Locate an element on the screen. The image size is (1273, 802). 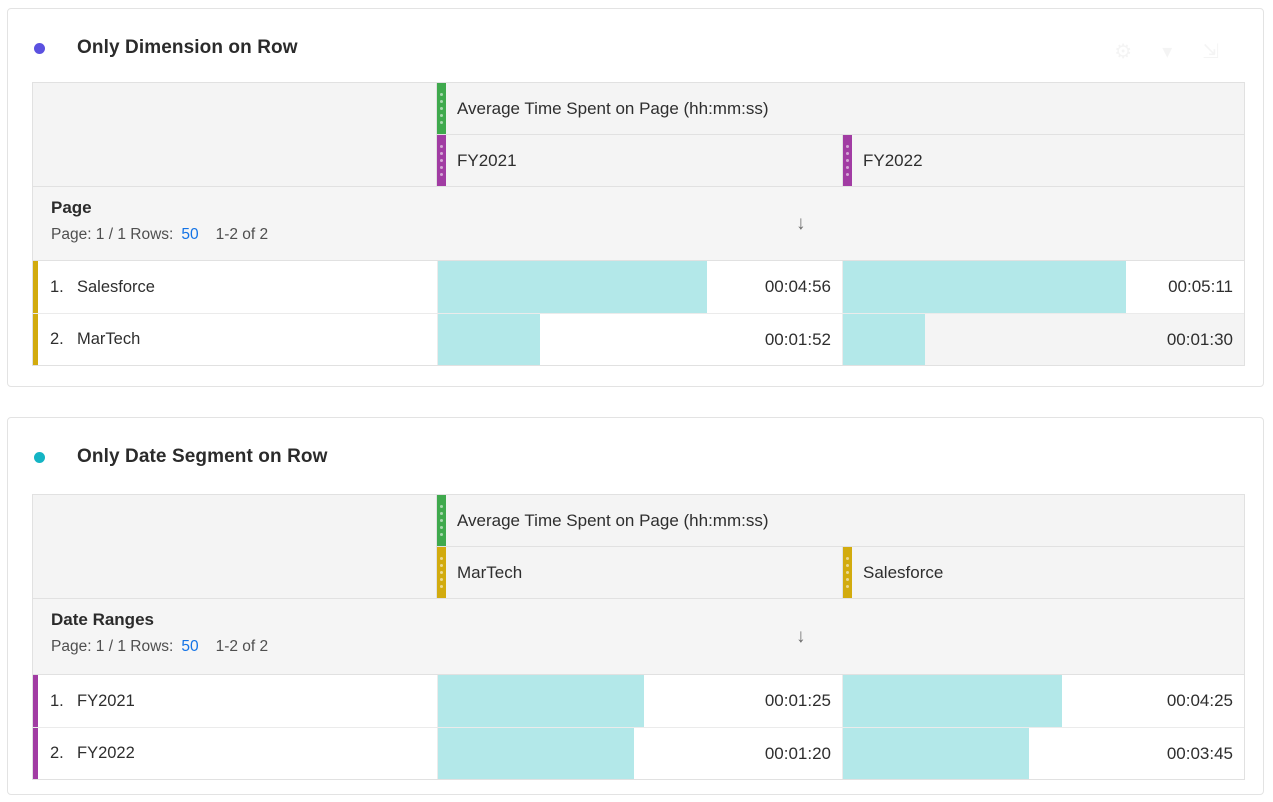
value-cell: 00:01:25 is located at coordinates (639, 701).